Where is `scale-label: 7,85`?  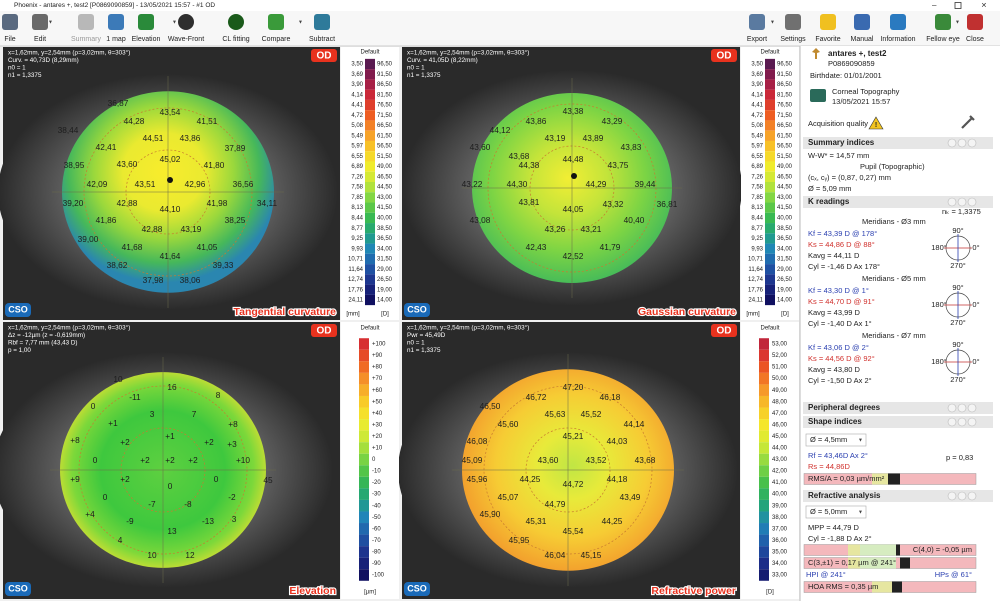 scale-label: 7,85 is located at coordinates (757, 198).